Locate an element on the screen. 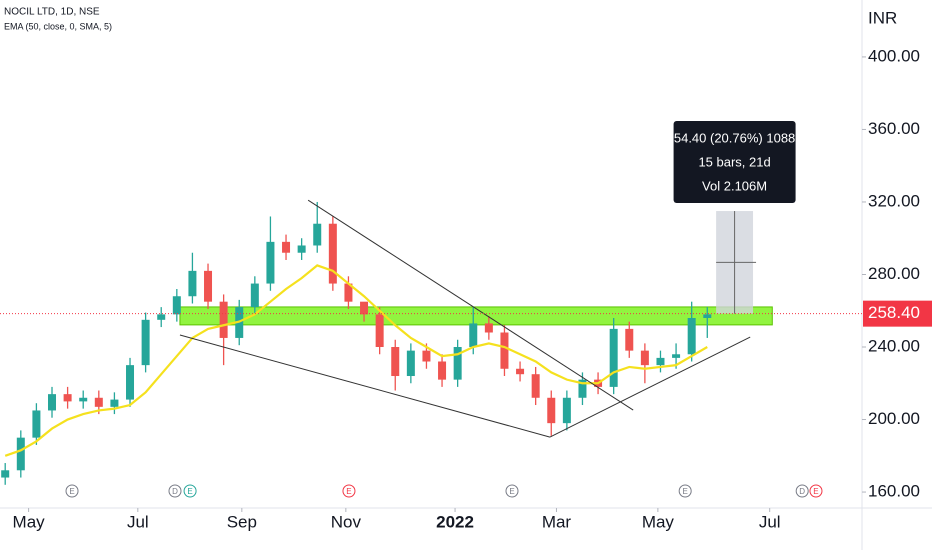  y-tick-label: 400.00 is located at coordinates (894, 55).